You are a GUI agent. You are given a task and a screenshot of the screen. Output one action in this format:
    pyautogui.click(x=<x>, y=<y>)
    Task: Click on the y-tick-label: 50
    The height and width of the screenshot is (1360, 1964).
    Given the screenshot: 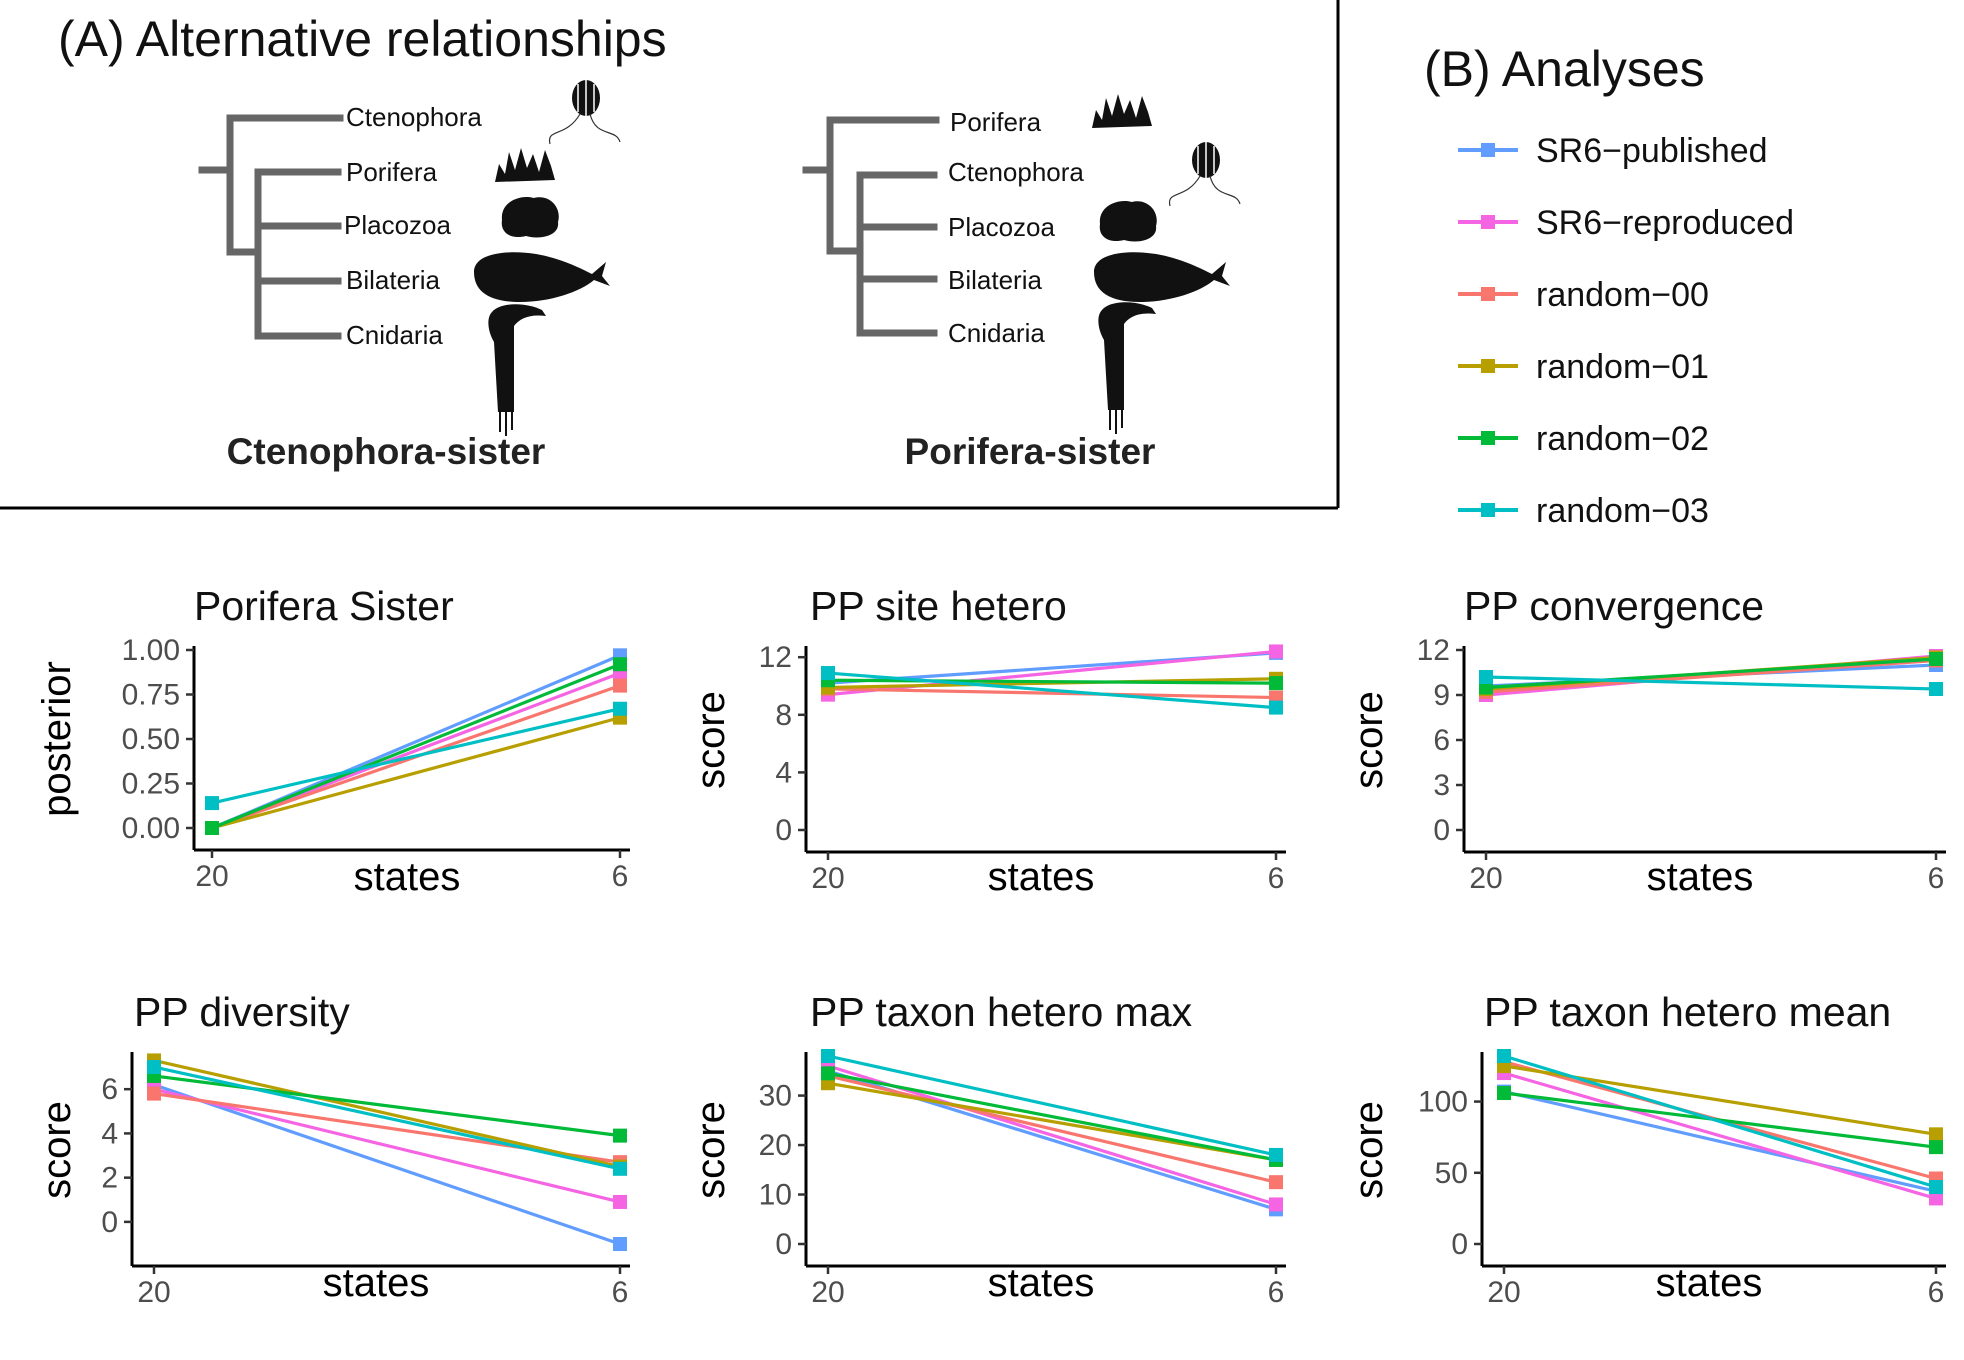 What is the action you would take?
    pyautogui.click(x=1451, y=1173)
    